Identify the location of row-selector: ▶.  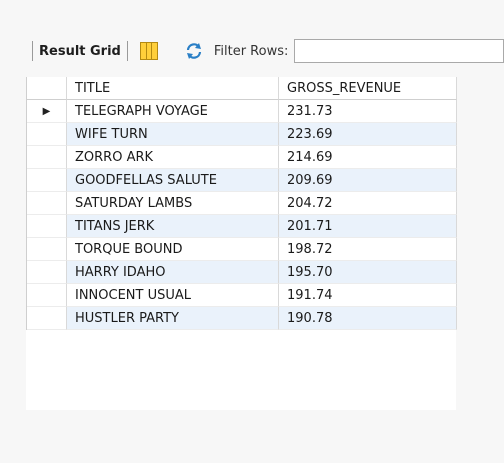
(47, 111).